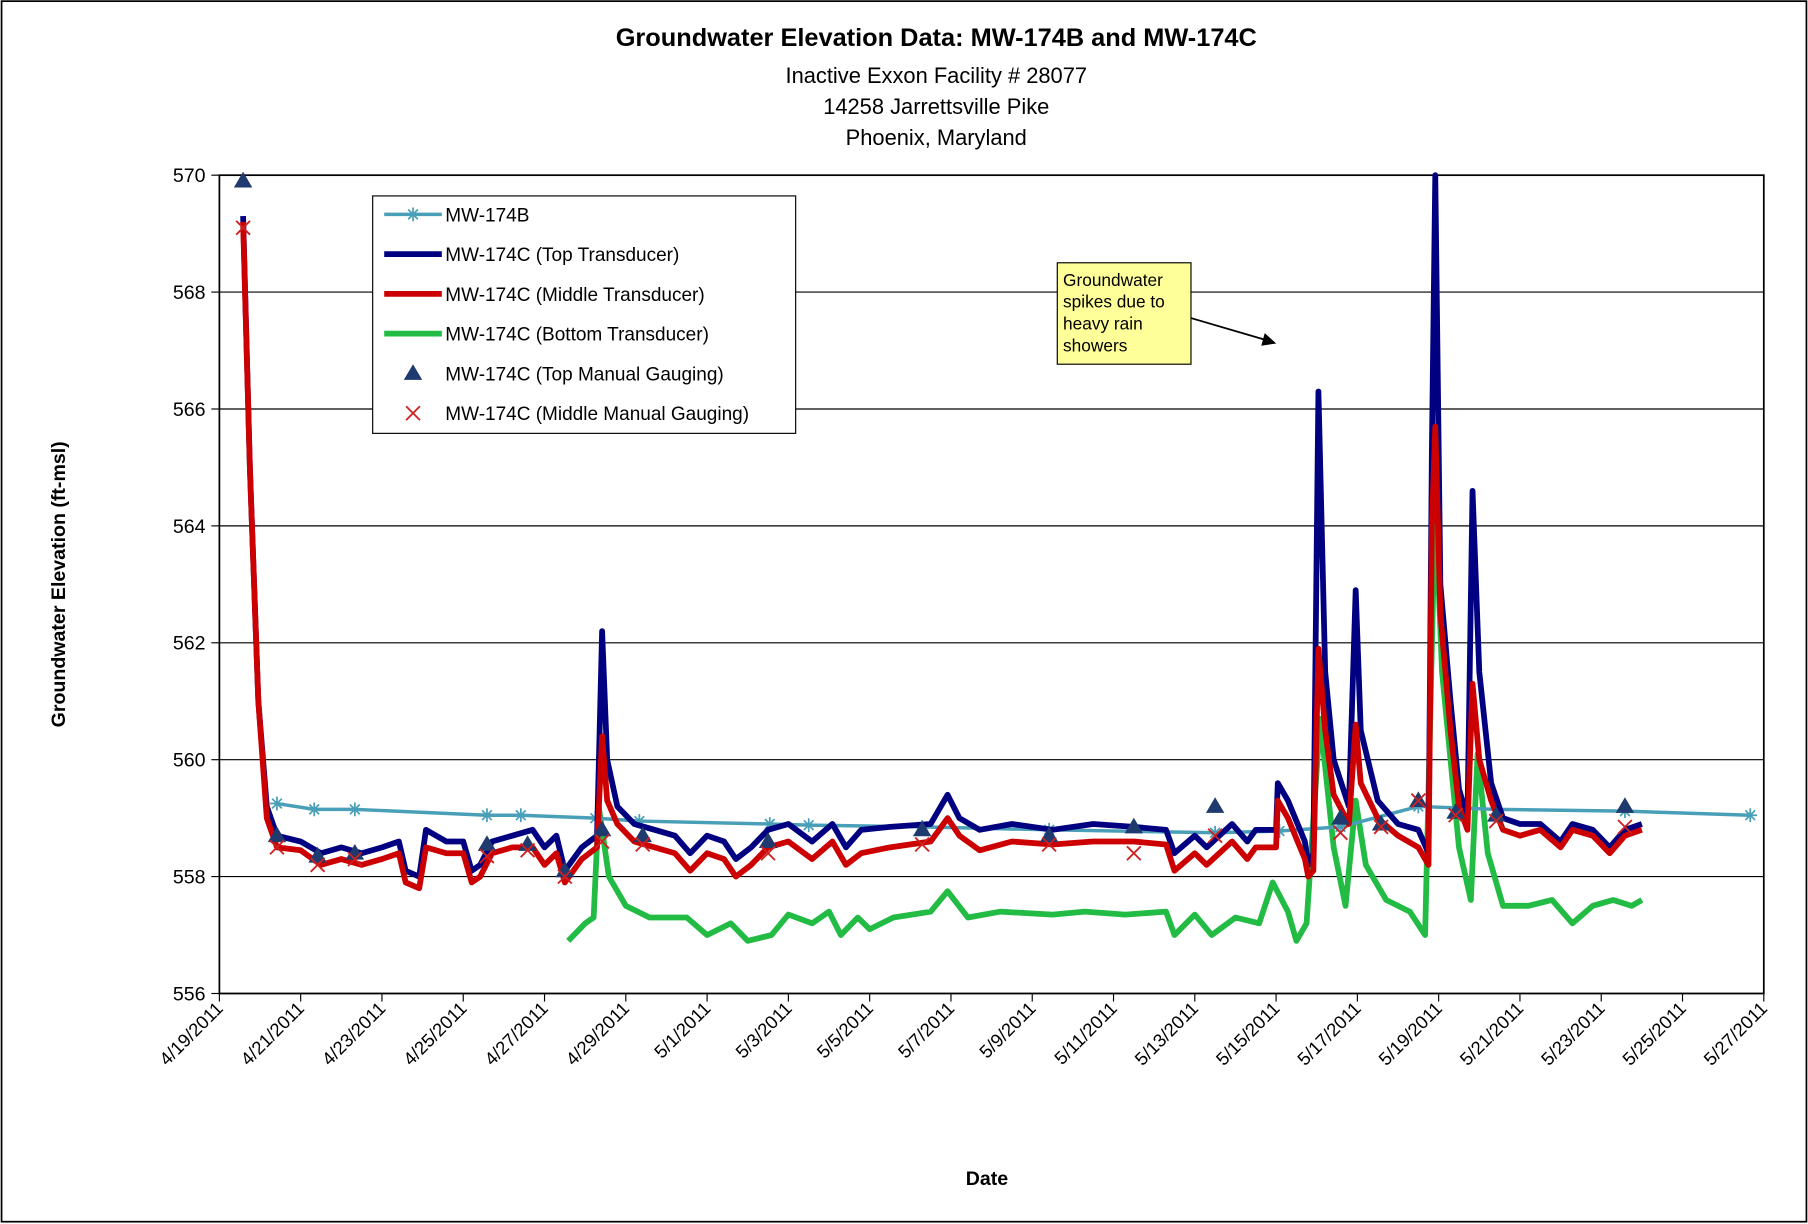  I want to click on annotation-arrow, so click(1228, 329).